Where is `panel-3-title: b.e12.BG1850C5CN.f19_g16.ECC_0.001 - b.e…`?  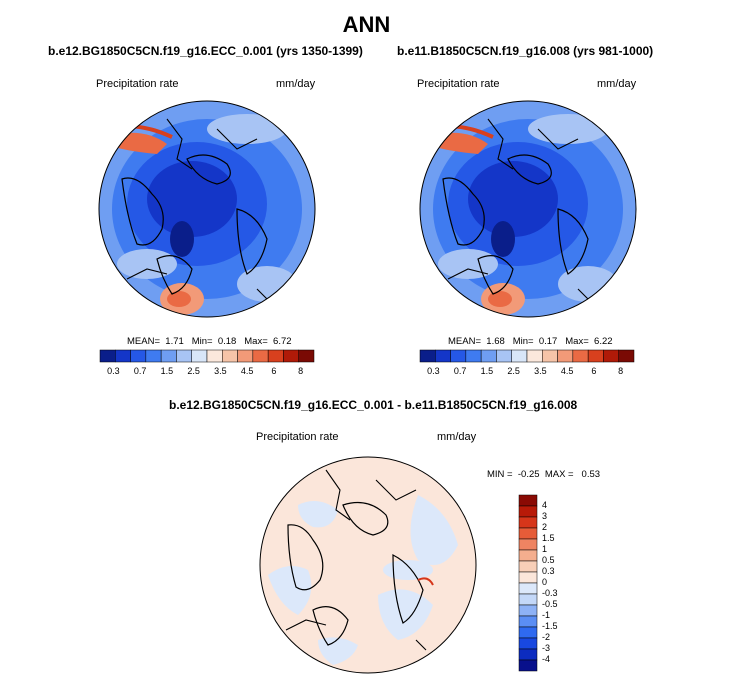
panel-3-title: b.e12.BG1850C5CN.f19_g16.ECC_0.001 - b.e… is located at coordinates (373, 405).